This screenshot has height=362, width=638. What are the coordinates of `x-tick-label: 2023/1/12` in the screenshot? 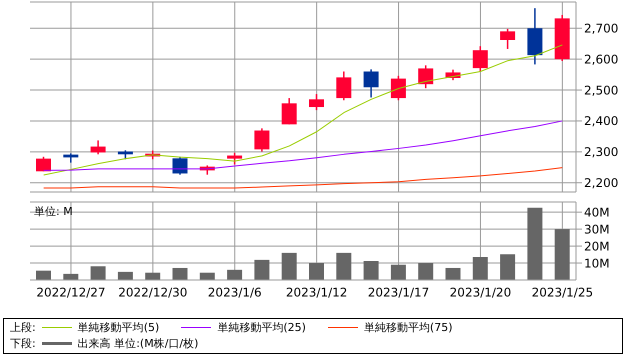 It's located at (317, 293).